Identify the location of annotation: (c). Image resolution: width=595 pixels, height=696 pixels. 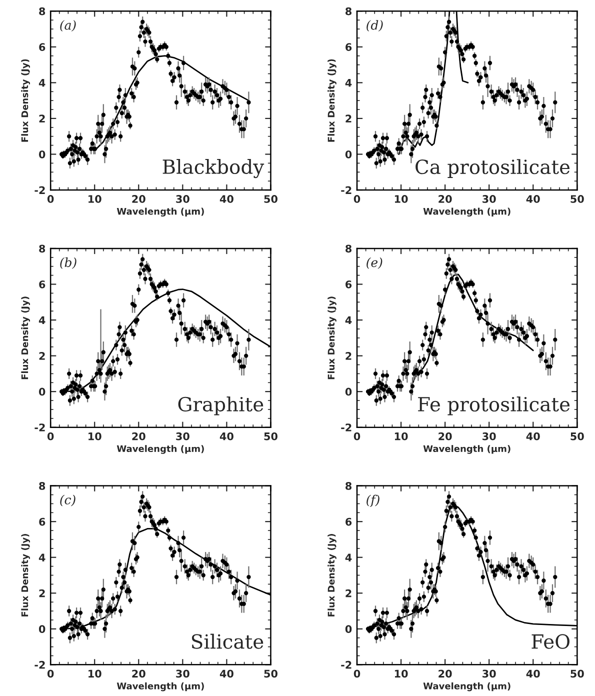
(68, 500).